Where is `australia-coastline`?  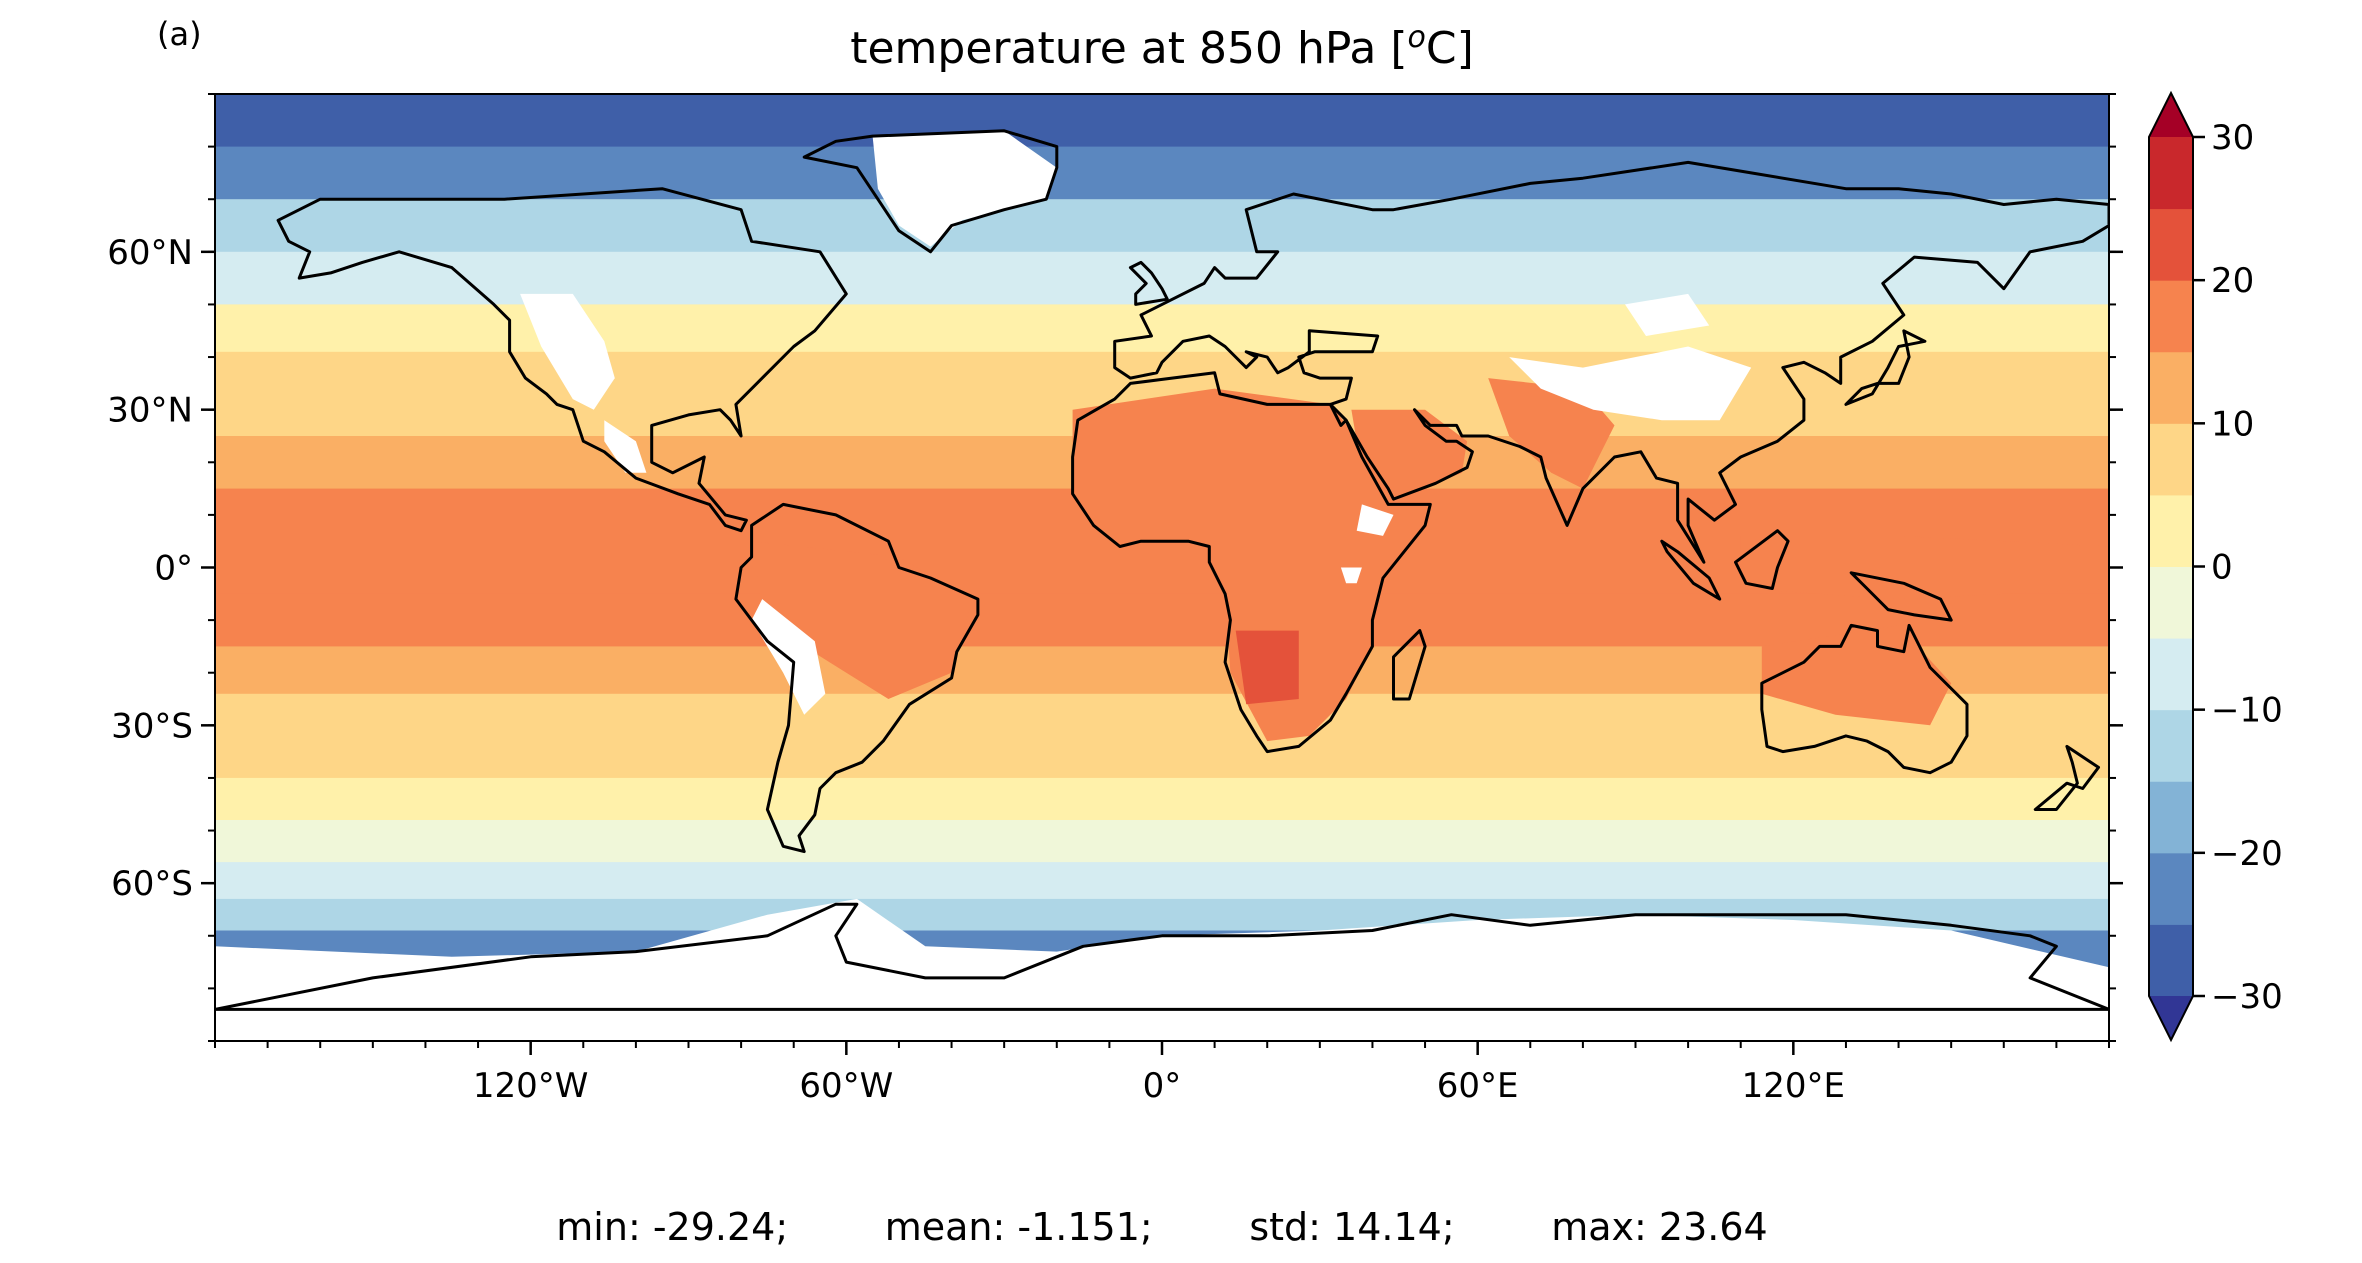 australia-coastline is located at coordinates (1864, 699).